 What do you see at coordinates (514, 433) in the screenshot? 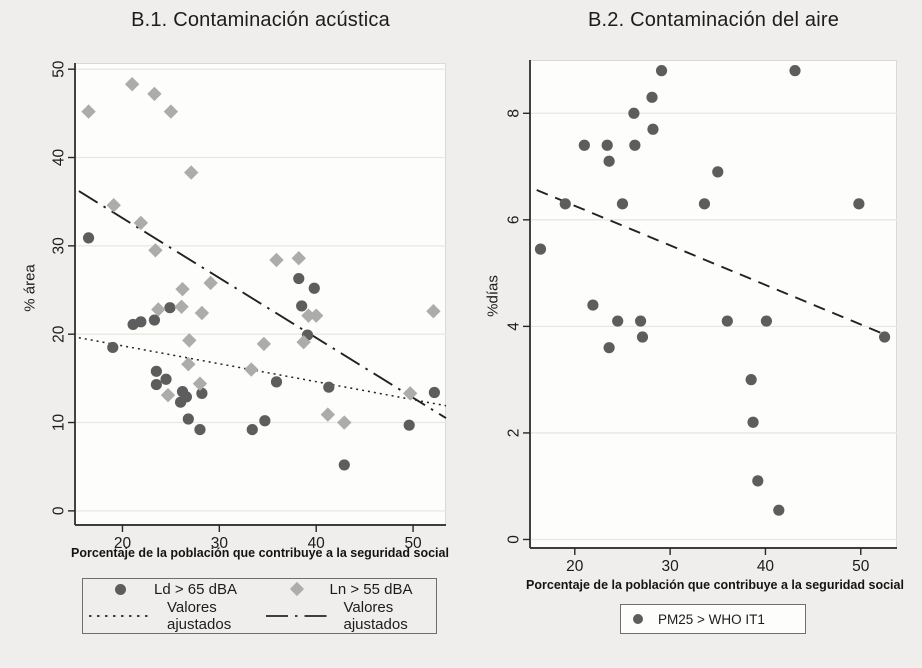
I see `svg-text: 2` at bounding box center [514, 433].